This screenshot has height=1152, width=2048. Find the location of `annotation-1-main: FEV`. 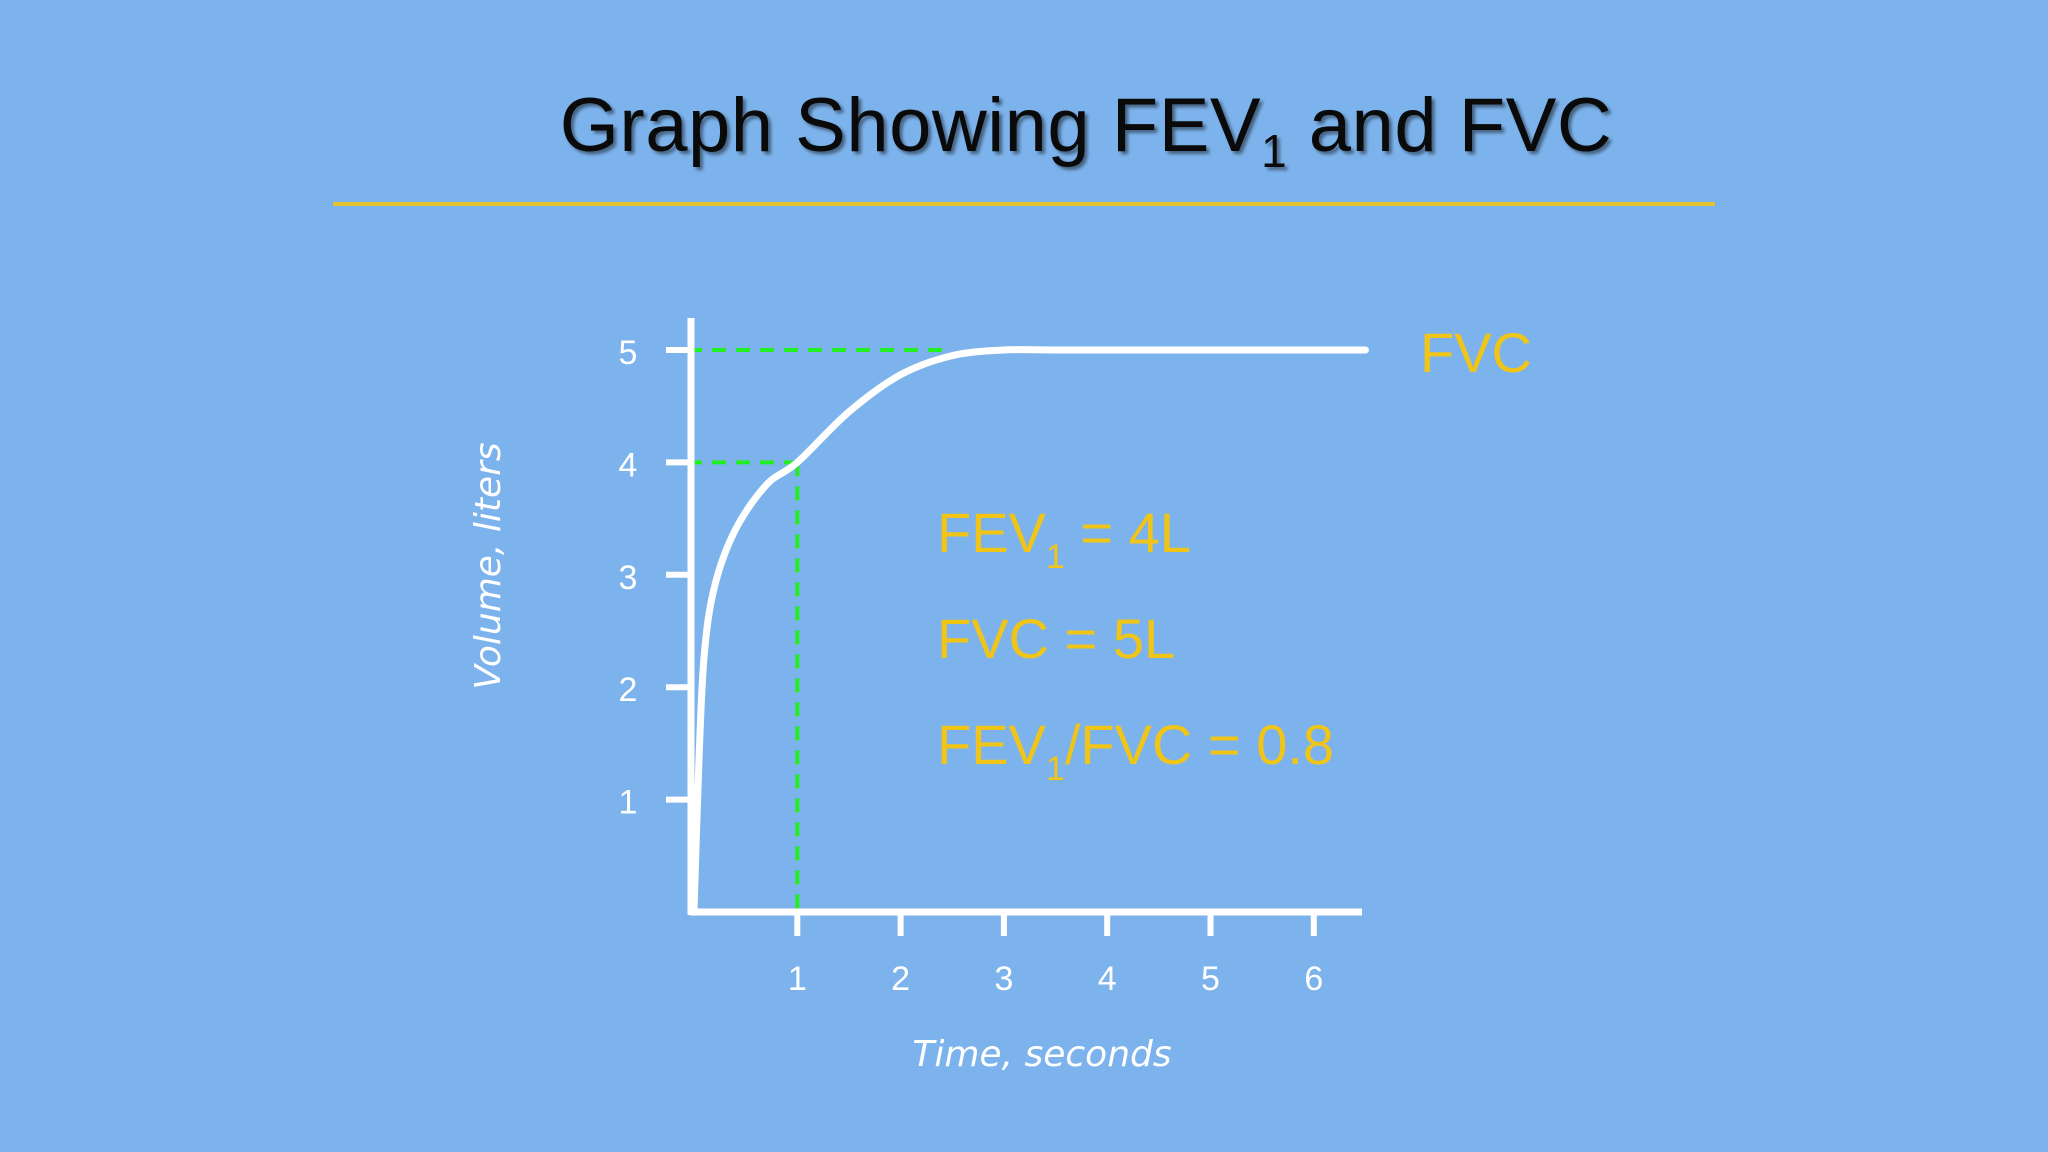

annotation-1-main: FEV is located at coordinates (992, 532).